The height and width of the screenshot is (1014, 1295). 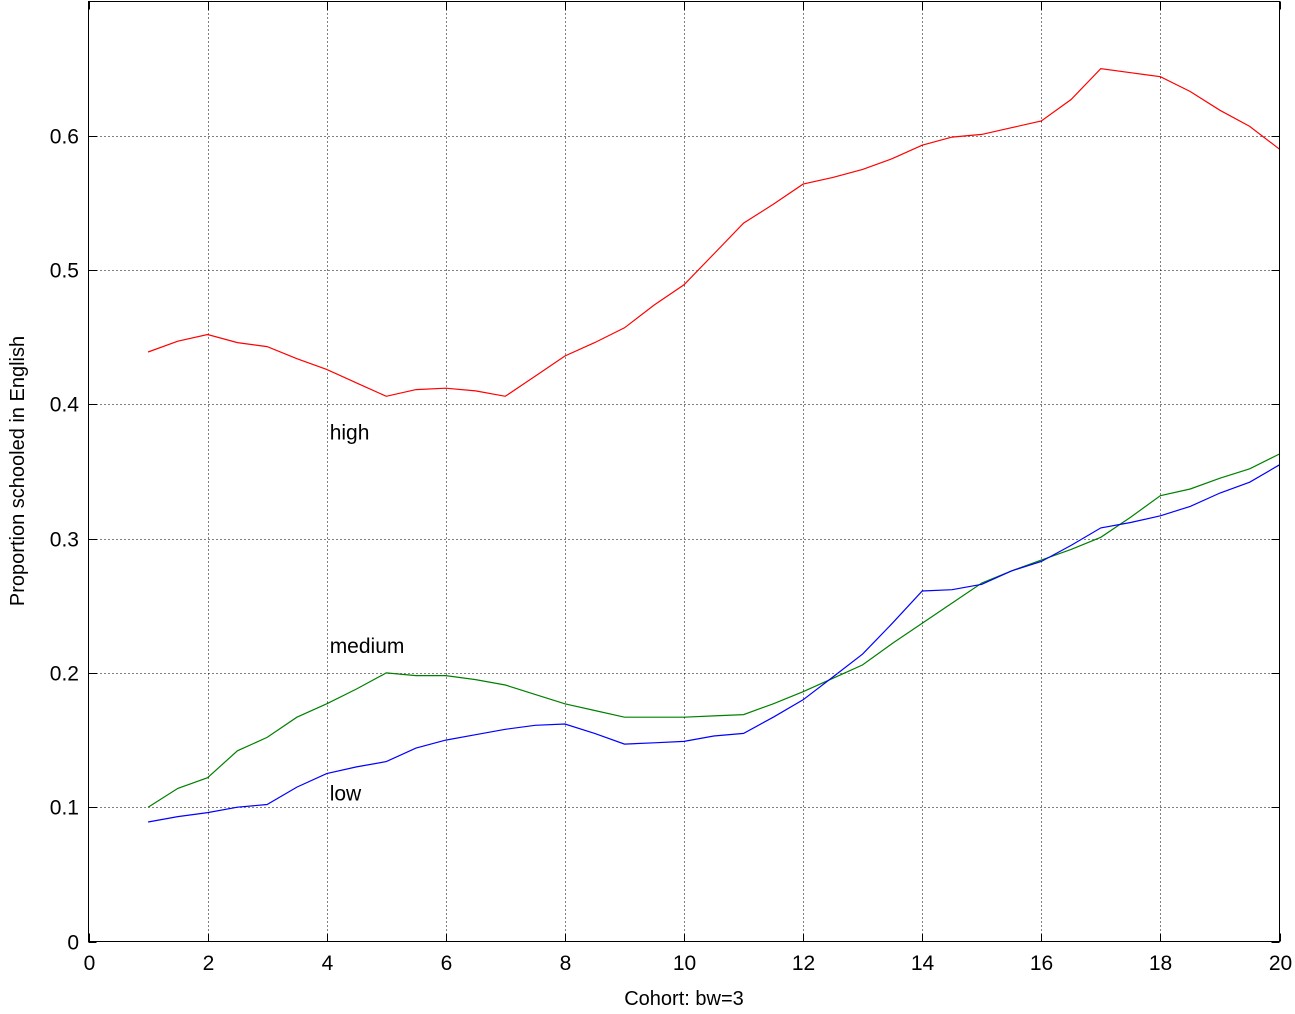 What do you see at coordinates (803, 963) in the screenshot?
I see `x-tick-label: 12` at bounding box center [803, 963].